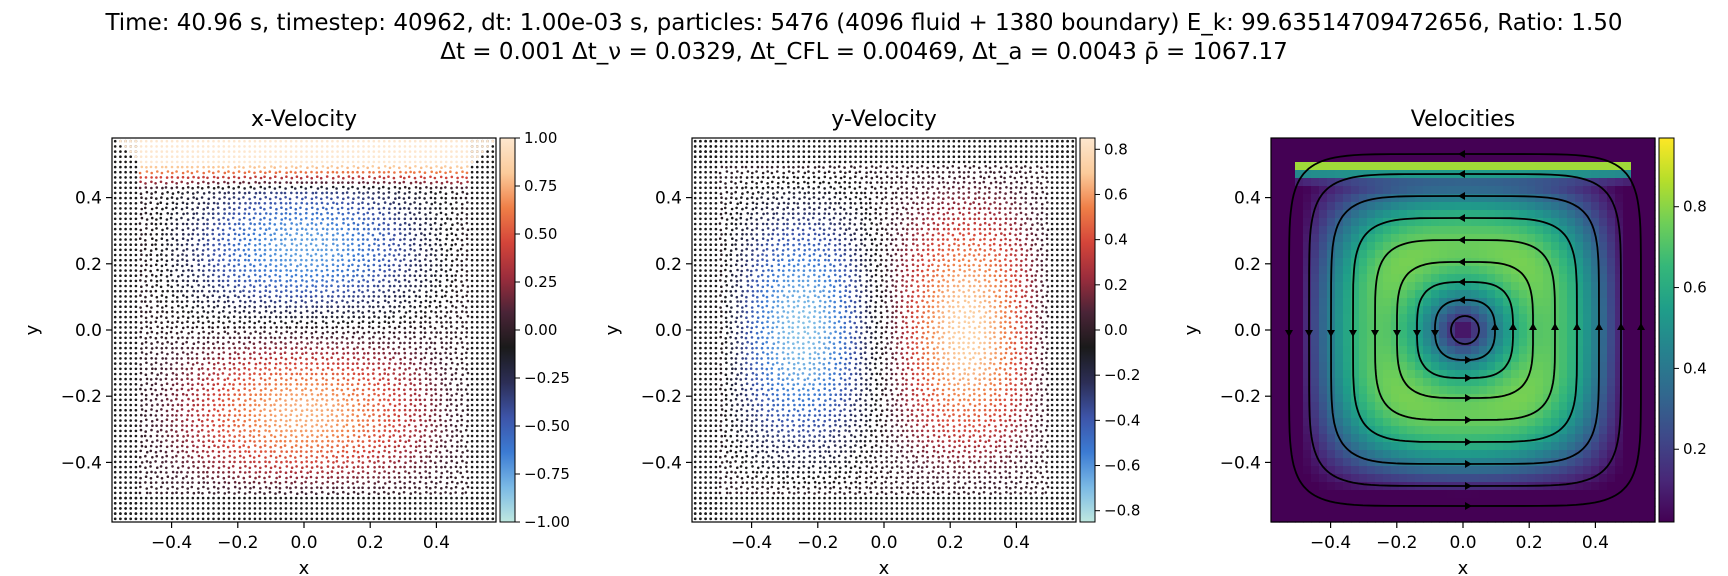 This screenshot has width=1728, height=576. I want to click on panel-title: Velocities, so click(1463, 119).